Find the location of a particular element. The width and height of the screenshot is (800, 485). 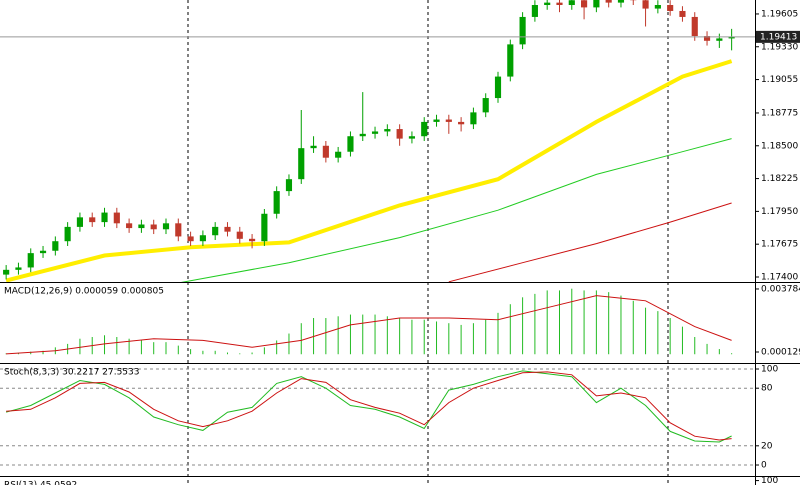

y-tick-label: 1.19055 is located at coordinates (779, 80).